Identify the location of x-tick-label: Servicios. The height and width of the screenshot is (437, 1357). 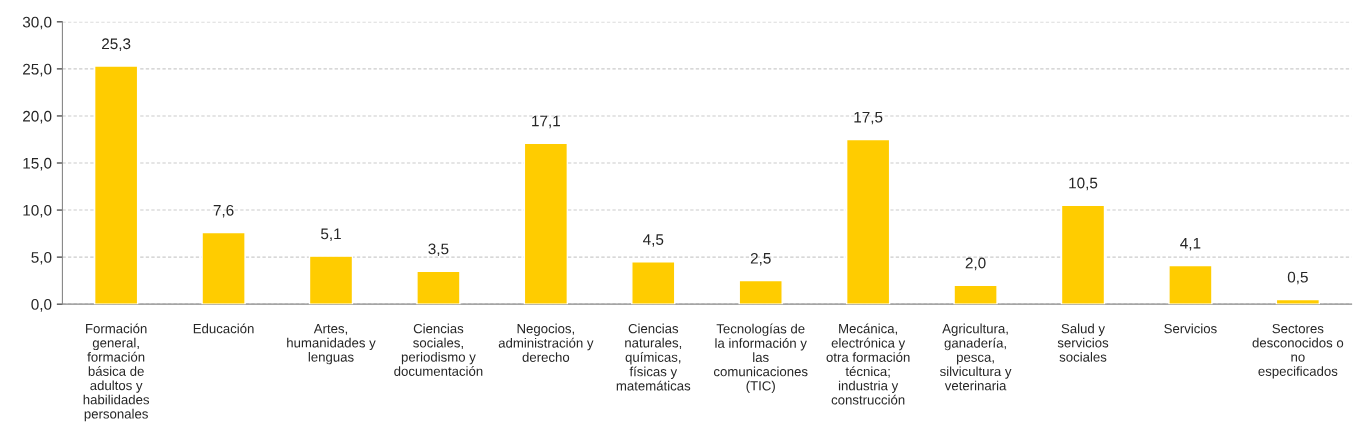
(1190, 328).